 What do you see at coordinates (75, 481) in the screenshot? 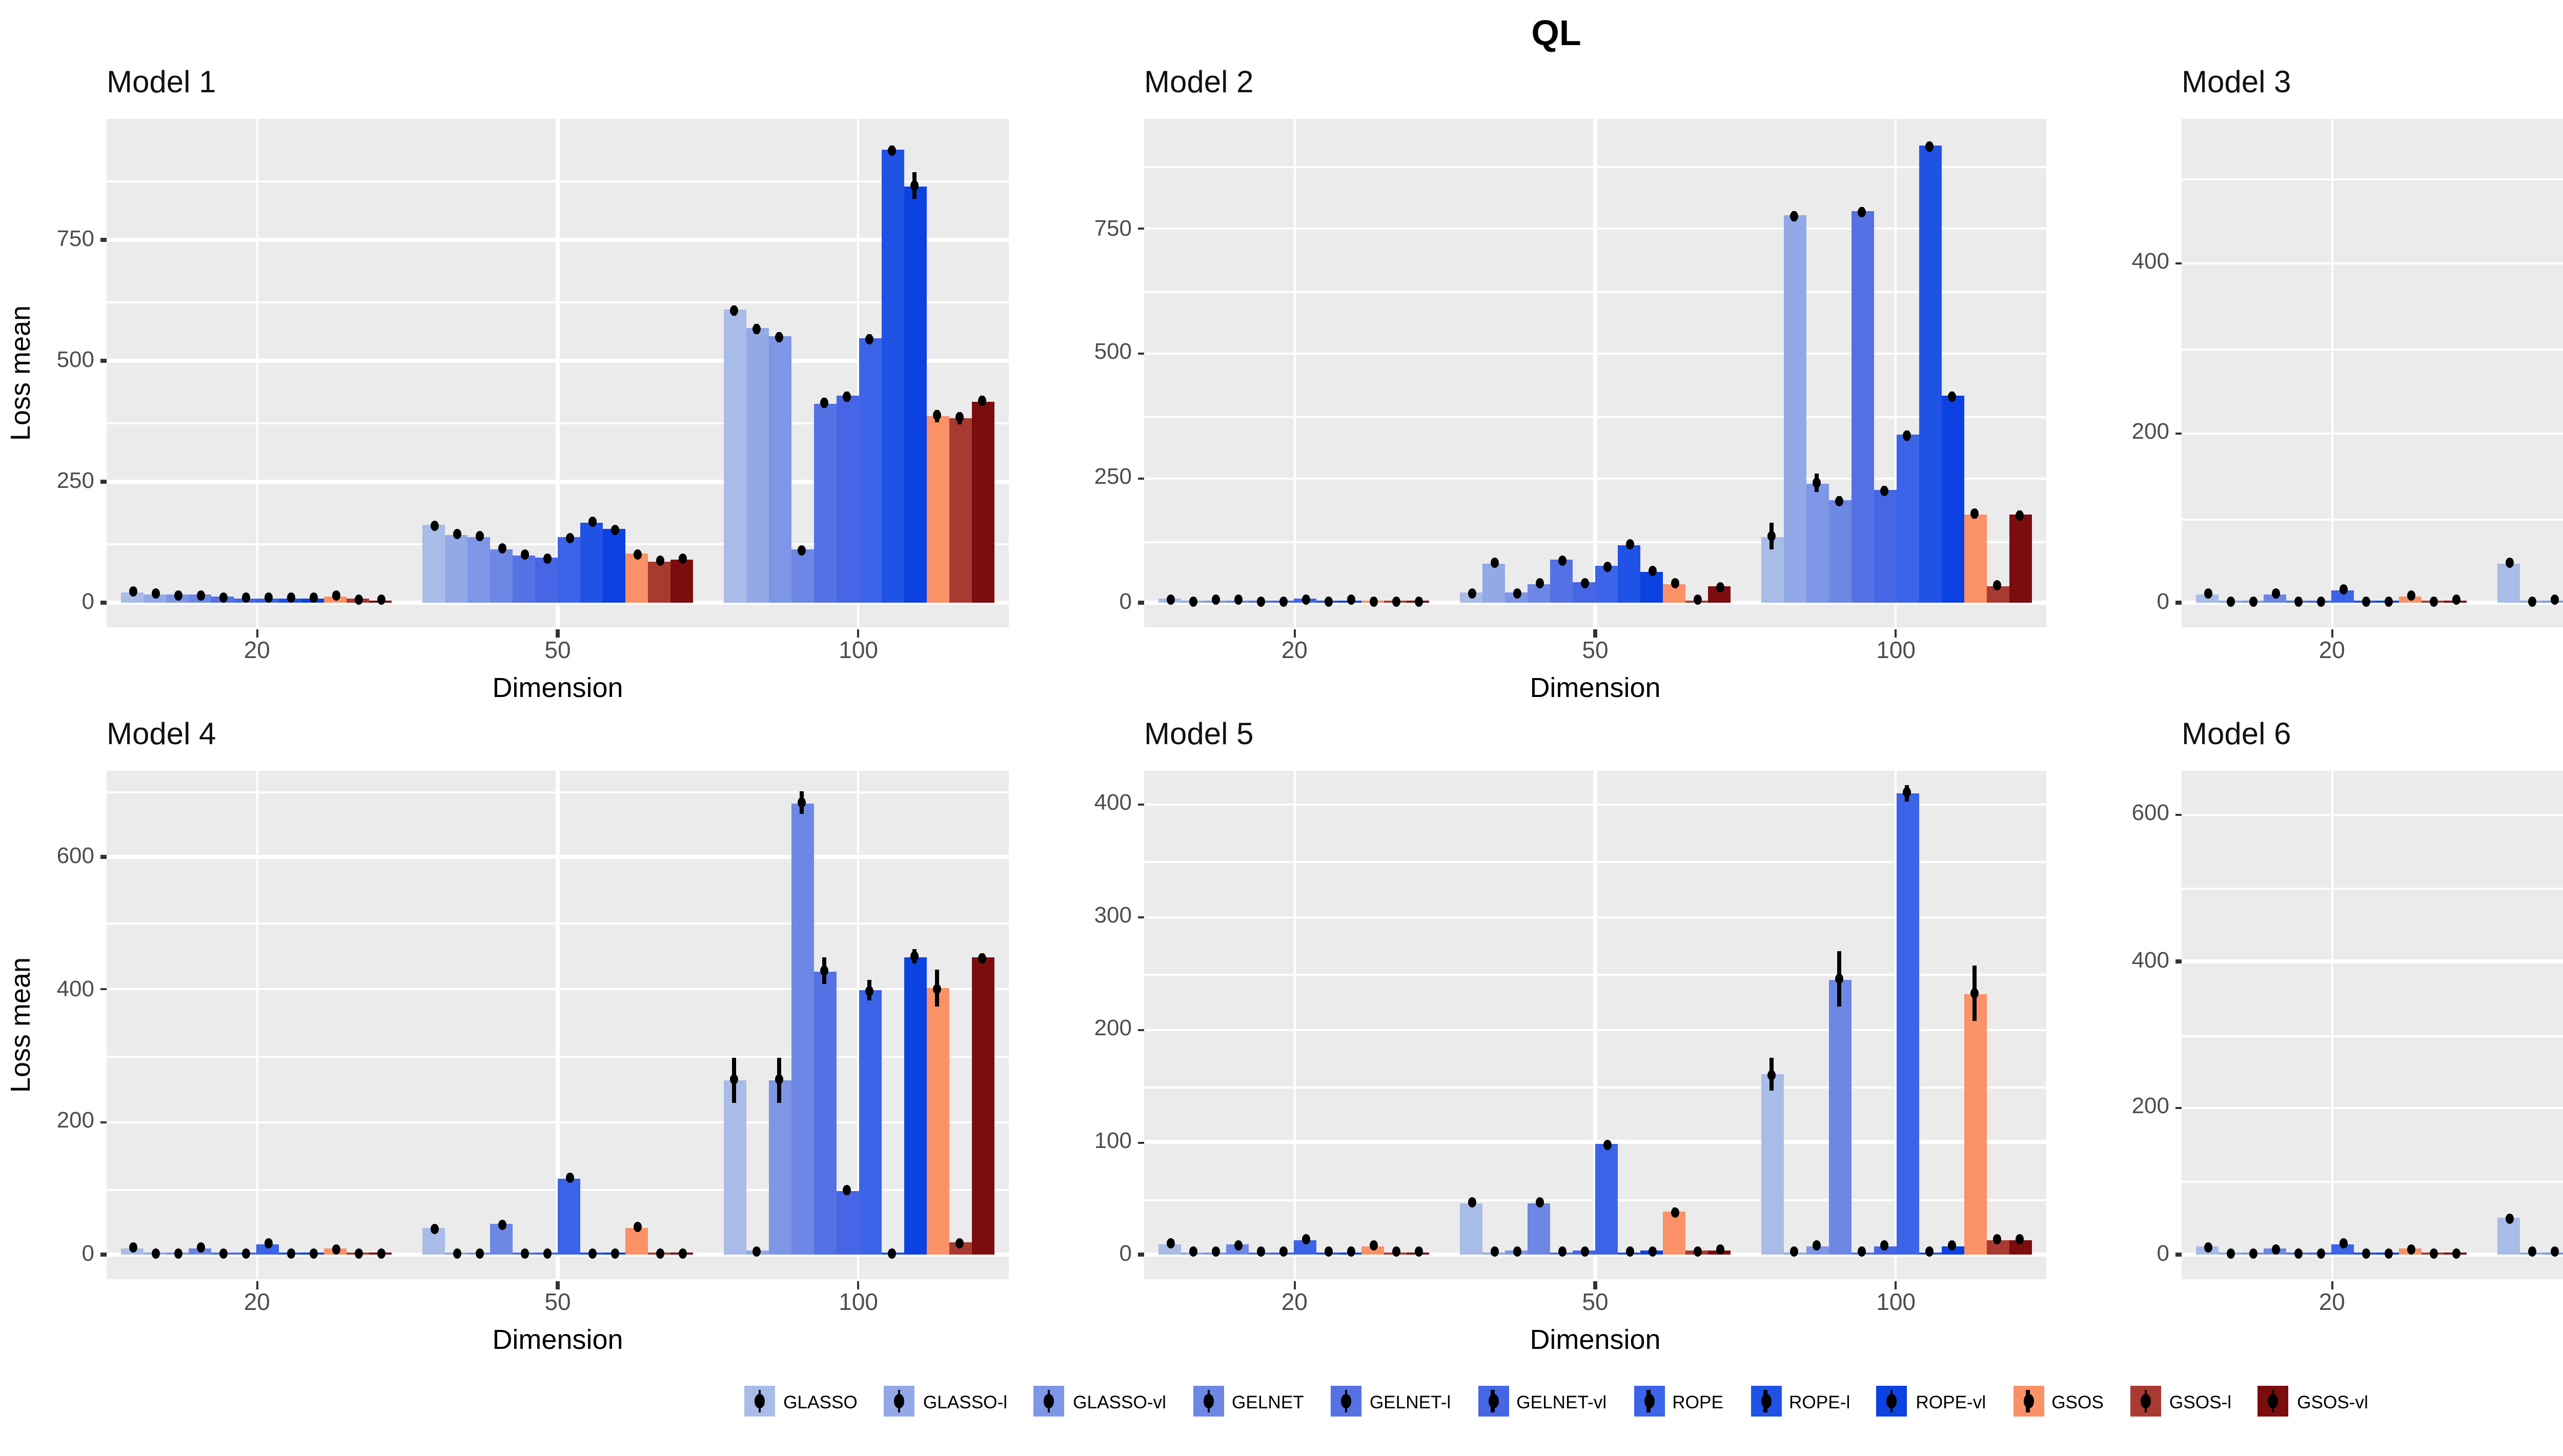
I see `y-tick-label: 250` at bounding box center [75, 481].